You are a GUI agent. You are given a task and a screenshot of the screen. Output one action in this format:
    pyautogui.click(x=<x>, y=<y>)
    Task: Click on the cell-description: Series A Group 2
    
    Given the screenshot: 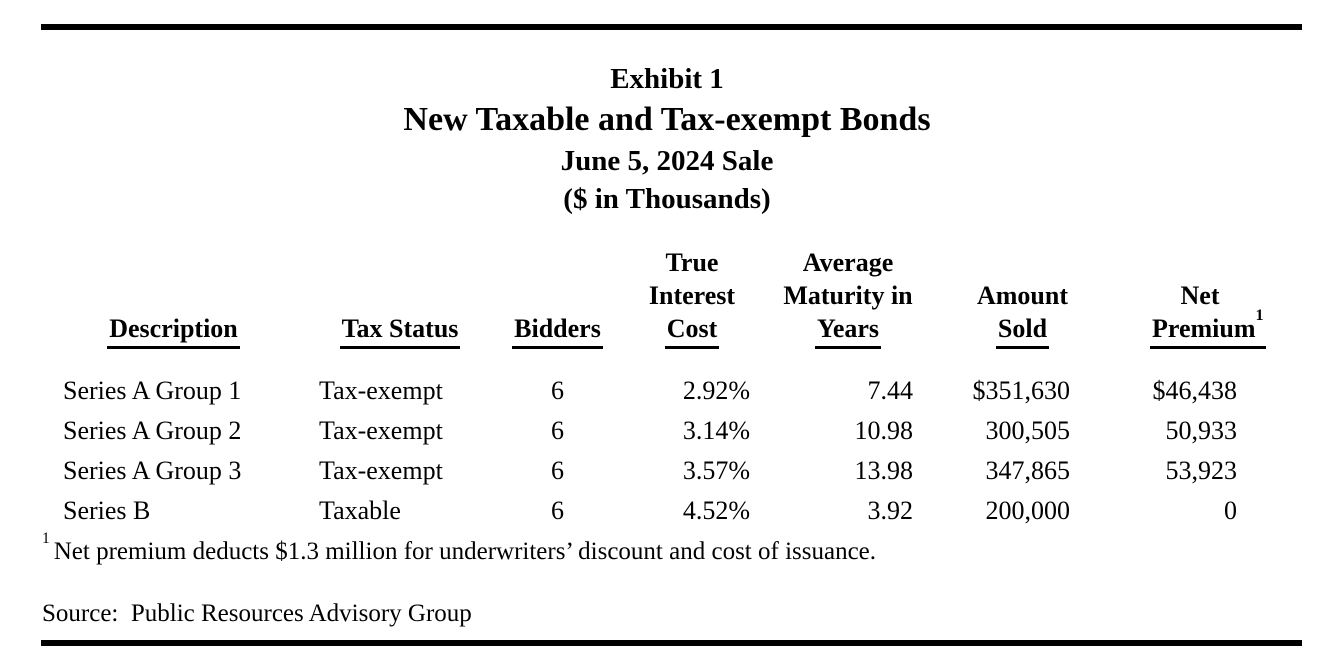 What is the action you would take?
    pyautogui.click(x=152, y=430)
    